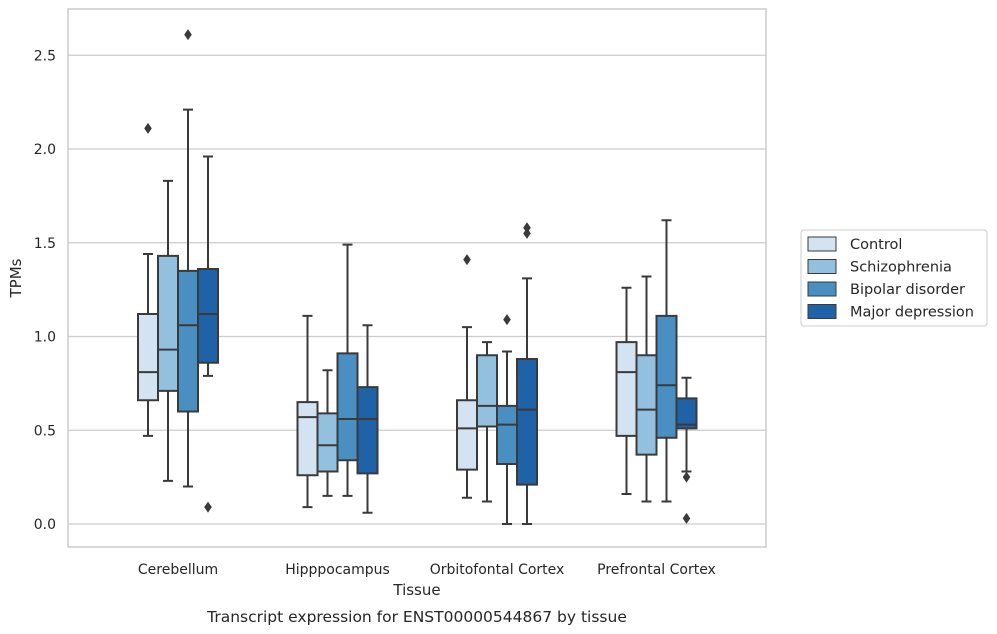 The image size is (997, 634). Describe the element at coordinates (16, 278) in the screenshot. I see `y-axis-label: TPMs` at that location.